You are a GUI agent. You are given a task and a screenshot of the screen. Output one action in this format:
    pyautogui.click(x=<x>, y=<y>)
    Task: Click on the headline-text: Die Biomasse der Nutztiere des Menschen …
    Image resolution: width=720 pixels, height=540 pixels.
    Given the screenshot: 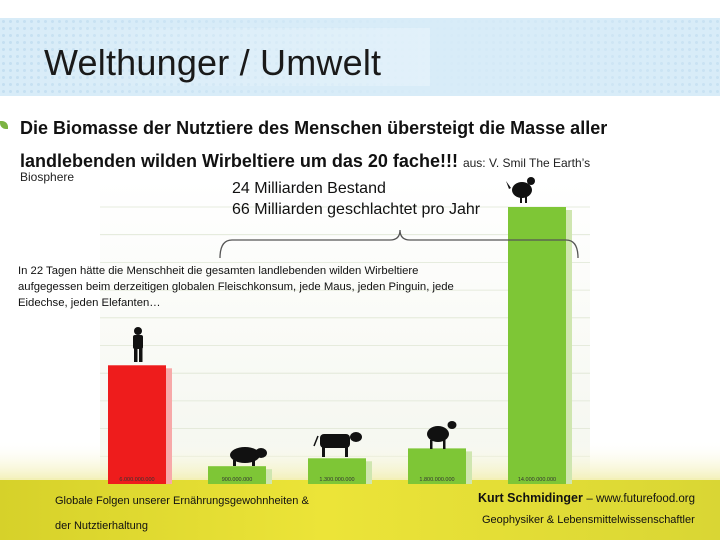 What is the action you would take?
    pyautogui.click(x=314, y=144)
    